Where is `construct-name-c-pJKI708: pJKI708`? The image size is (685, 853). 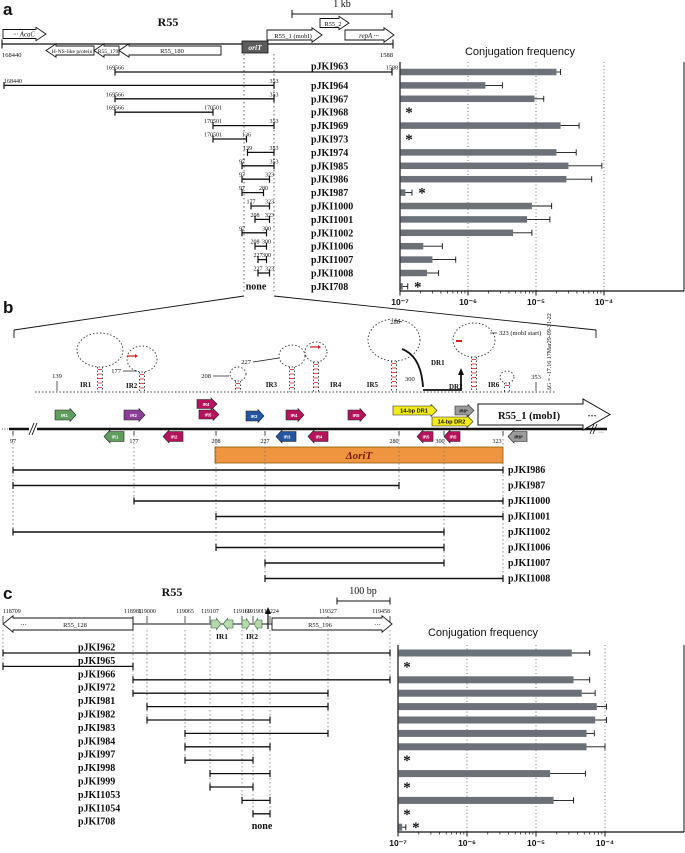
construct-name-c-pJKI708: pJKI708 is located at coordinates (96, 822).